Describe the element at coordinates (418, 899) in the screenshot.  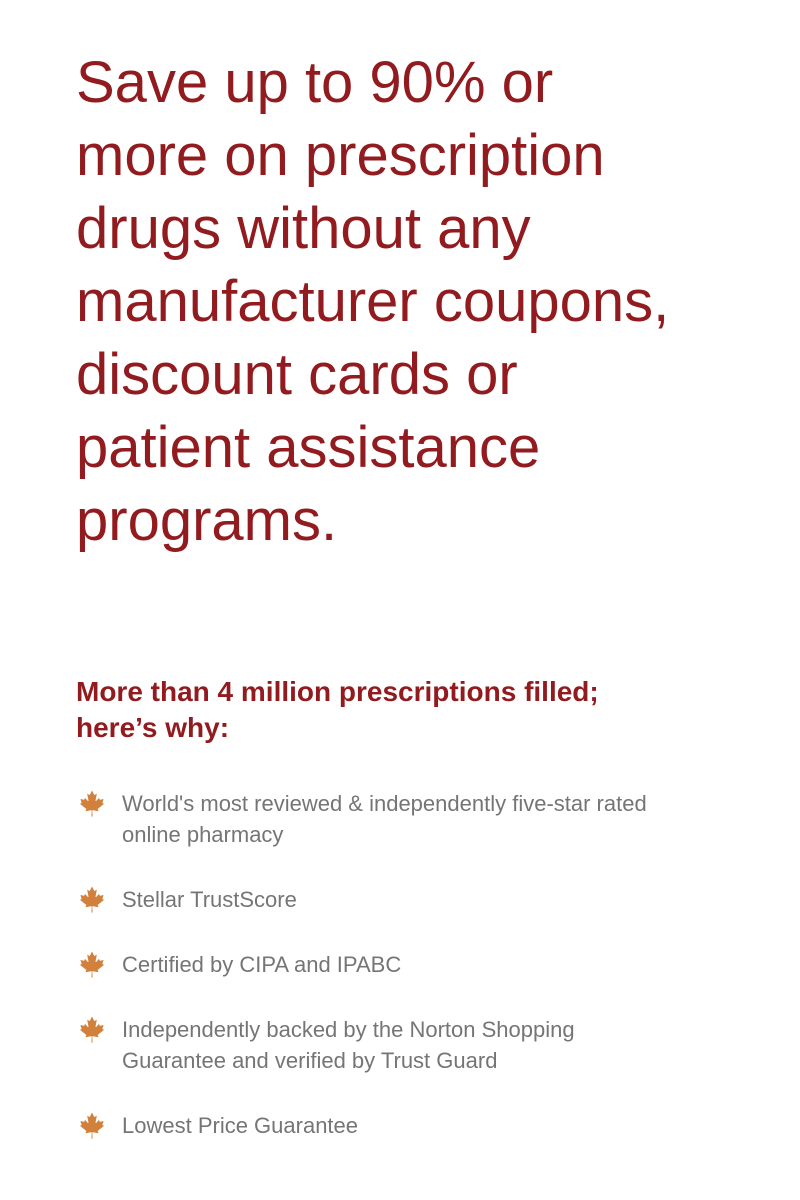
I see `benefit-item: Stellar TrustScore` at that location.